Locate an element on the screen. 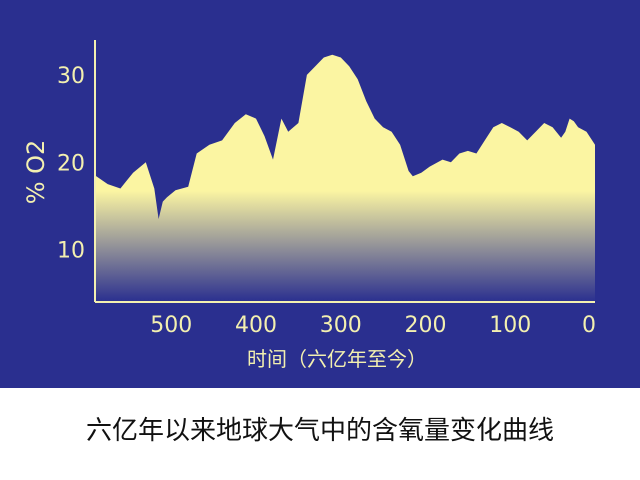  x-tick-labels: 500 400 300 200 100 0 is located at coordinates (373, 325).